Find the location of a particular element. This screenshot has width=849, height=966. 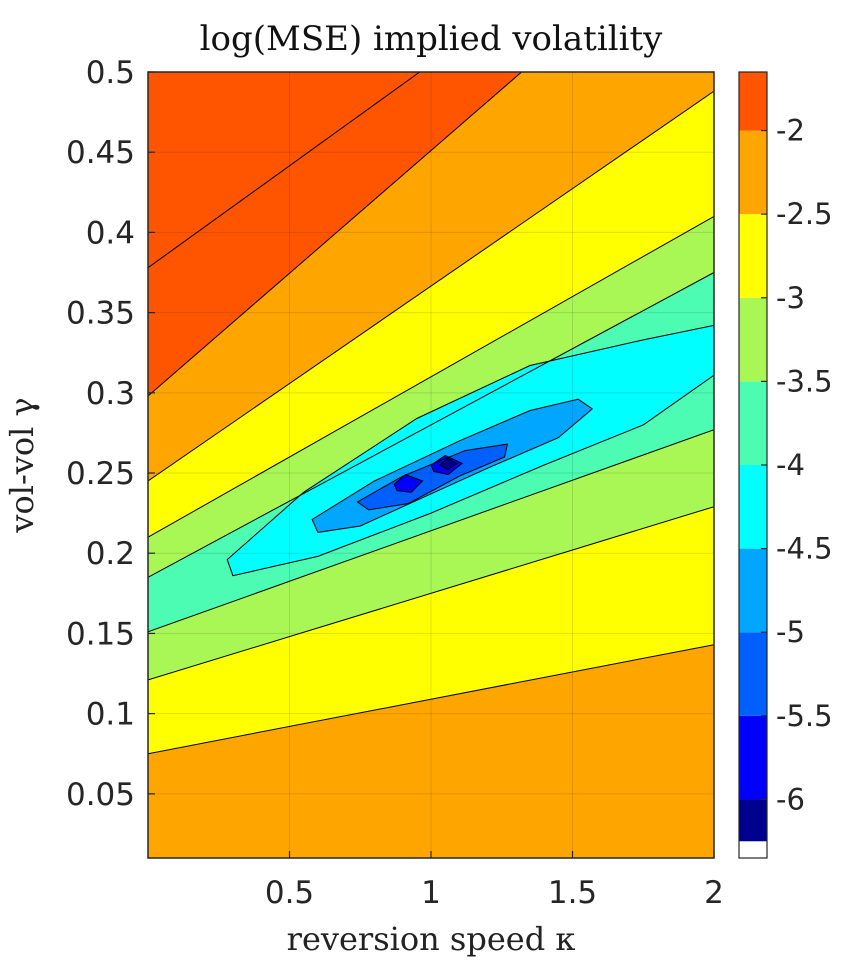

colorbar: -6 -5.5 -5 -4.5 -4 -3.5 -3 -2.5 -2 is located at coordinates (785, 465).